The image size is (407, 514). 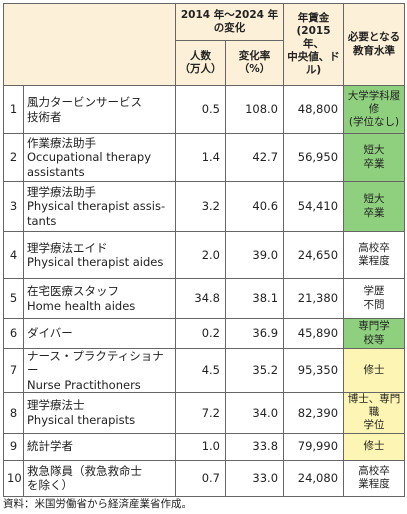 I want to click on header-cell: 2014 年～2024 年 の変化, so click(x=229, y=22).